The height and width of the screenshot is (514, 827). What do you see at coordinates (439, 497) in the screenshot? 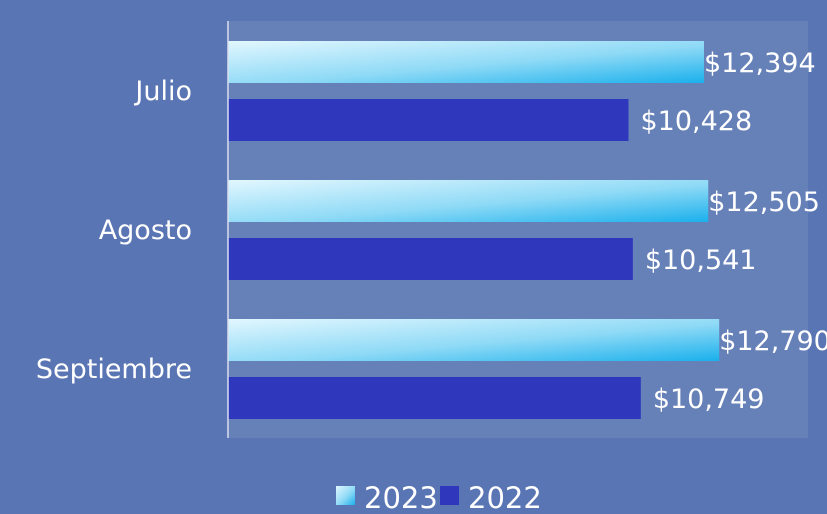
I see `legend: 2023 2022` at bounding box center [439, 497].